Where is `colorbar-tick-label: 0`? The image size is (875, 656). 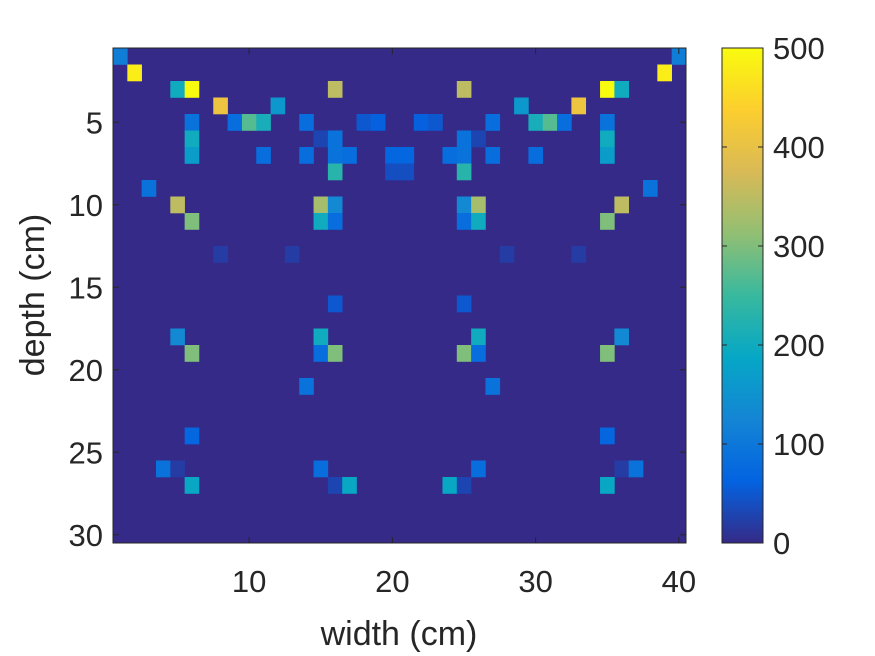 colorbar-tick-label: 0 is located at coordinates (781, 543).